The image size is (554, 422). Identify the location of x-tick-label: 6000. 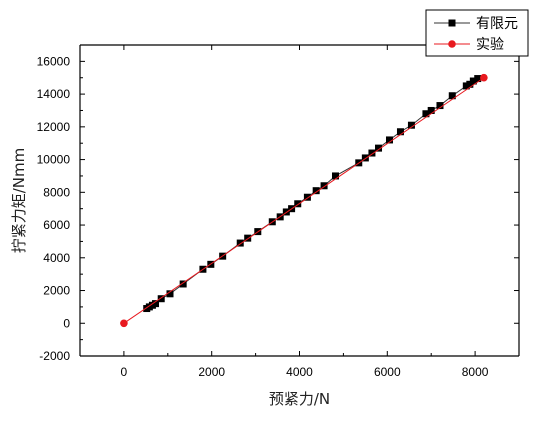
(387, 372).